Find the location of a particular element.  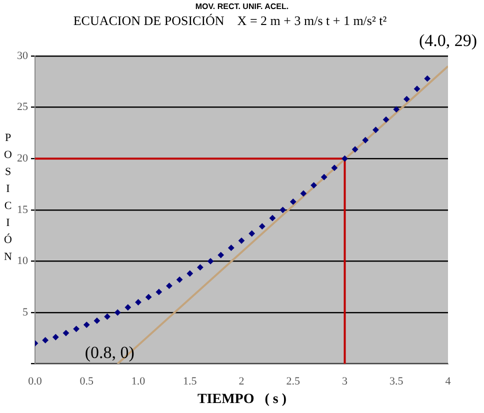

chart-subtitle: MOV. RECT. UNIF. ACEL. is located at coordinates (242, 6).